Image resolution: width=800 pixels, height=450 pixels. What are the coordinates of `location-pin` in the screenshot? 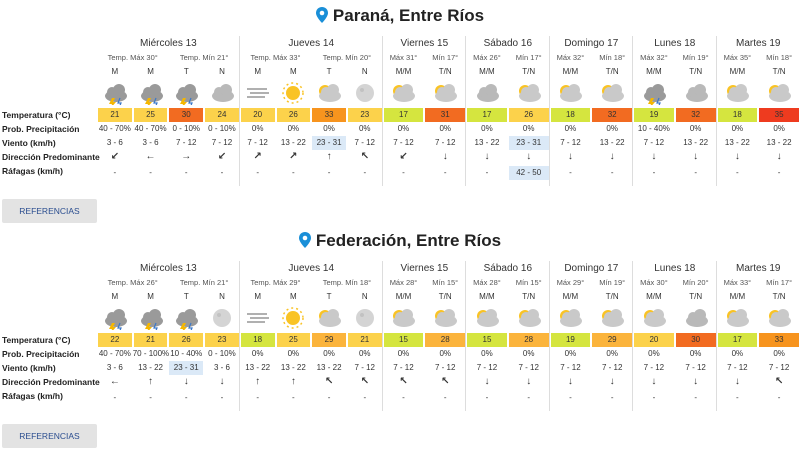 It's located at (304, 240).